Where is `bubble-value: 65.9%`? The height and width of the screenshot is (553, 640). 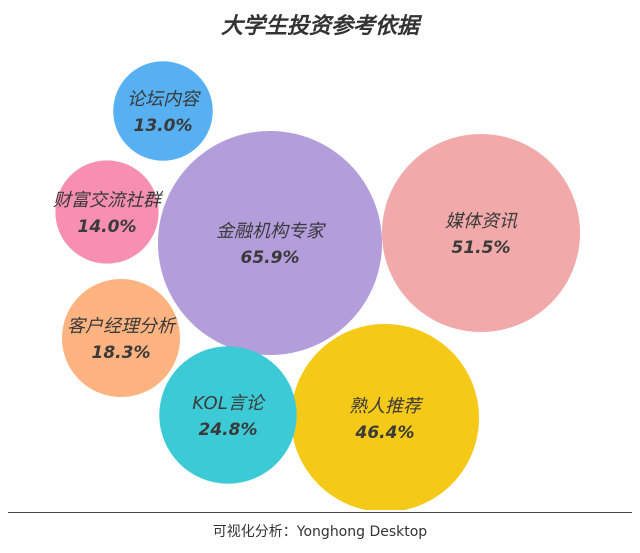
bubble-value: 65.9% is located at coordinates (270, 258).